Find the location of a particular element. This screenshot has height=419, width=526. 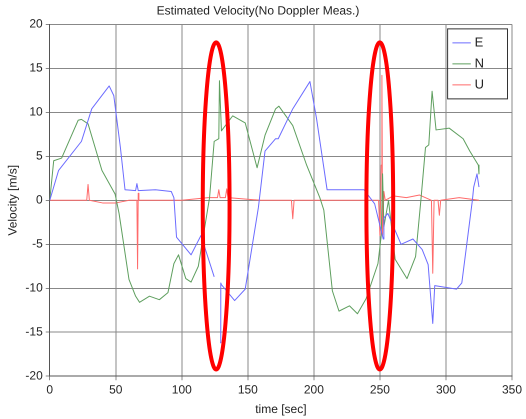

y-tick-label: -20 is located at coordinates (34, 375).